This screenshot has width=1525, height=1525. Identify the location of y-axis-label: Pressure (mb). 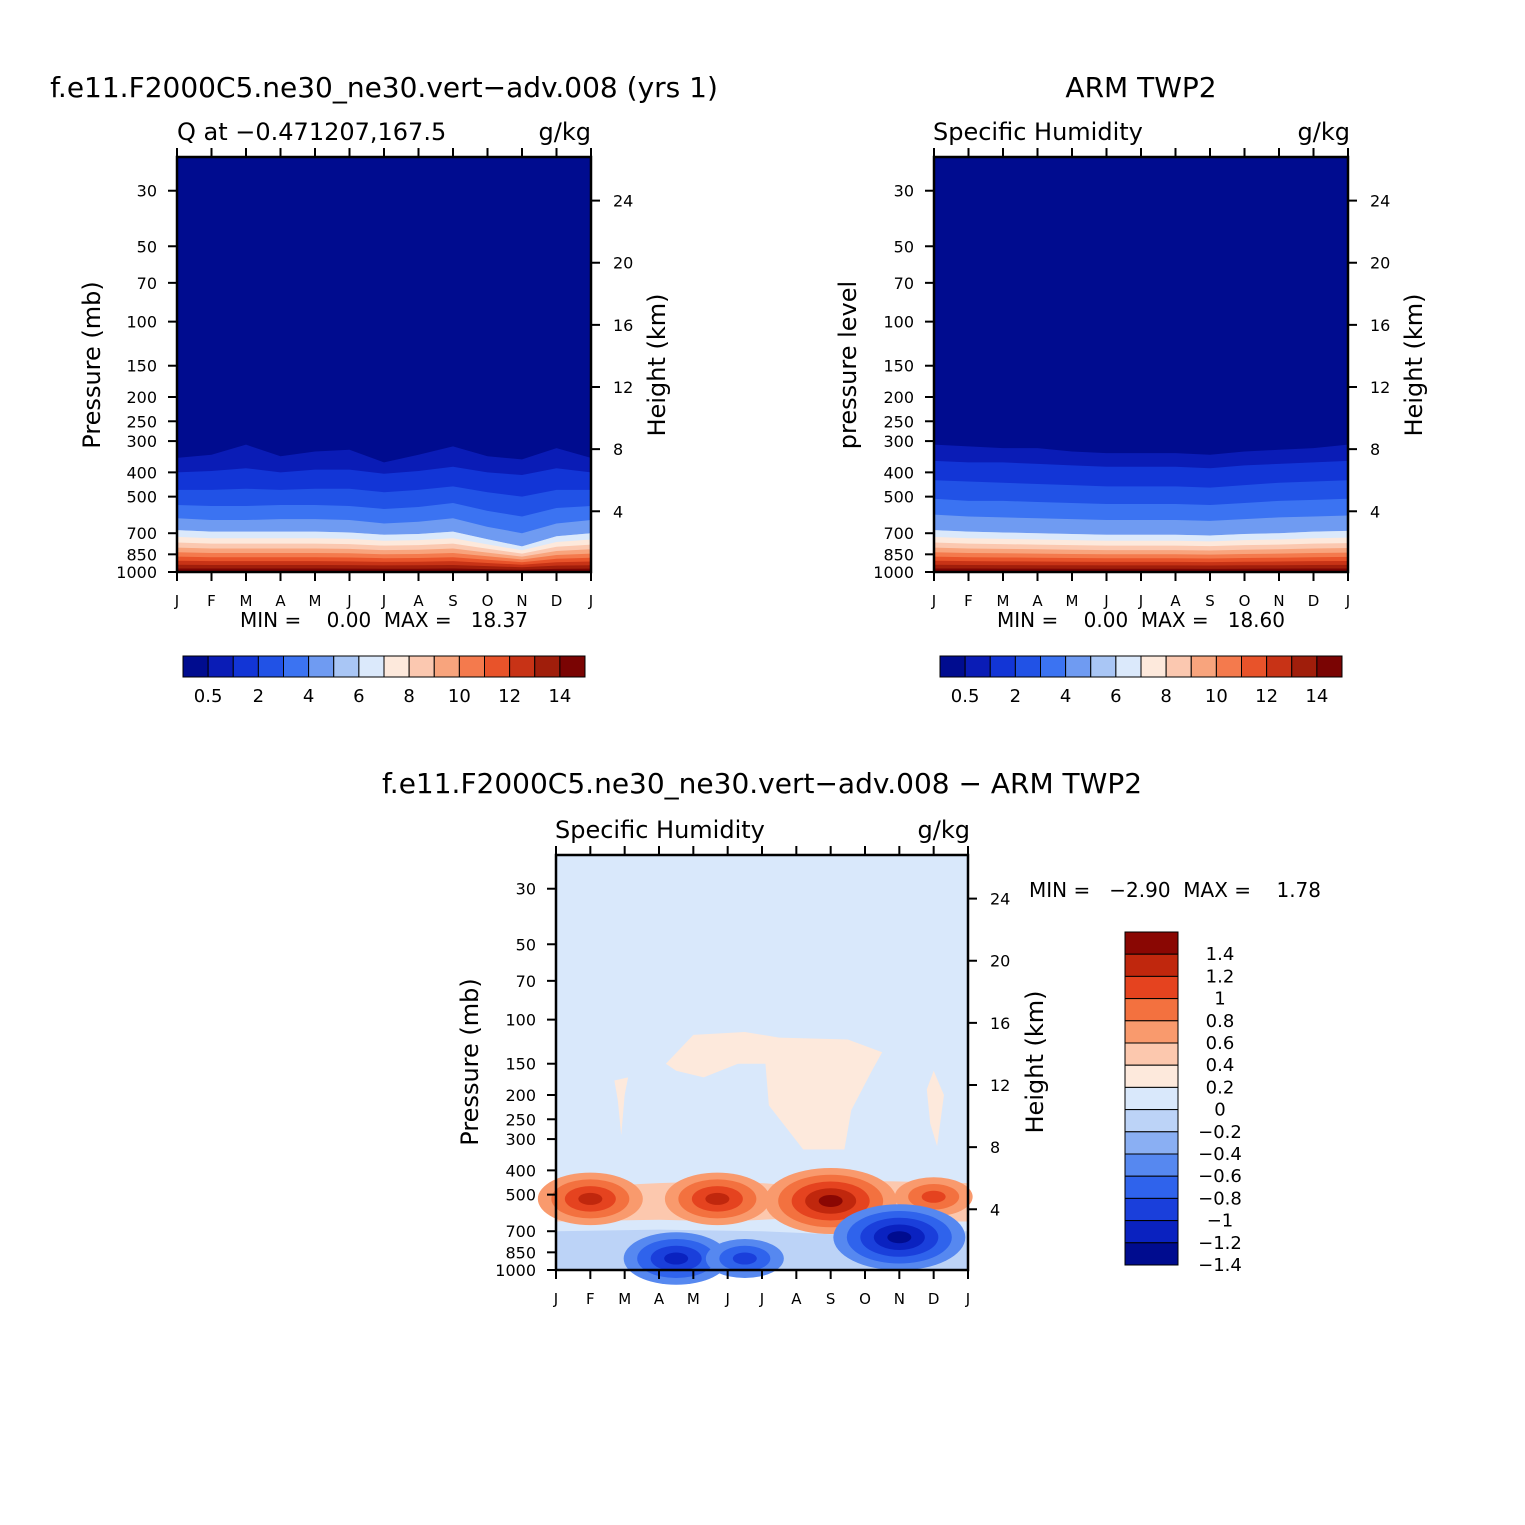
(92, 364).